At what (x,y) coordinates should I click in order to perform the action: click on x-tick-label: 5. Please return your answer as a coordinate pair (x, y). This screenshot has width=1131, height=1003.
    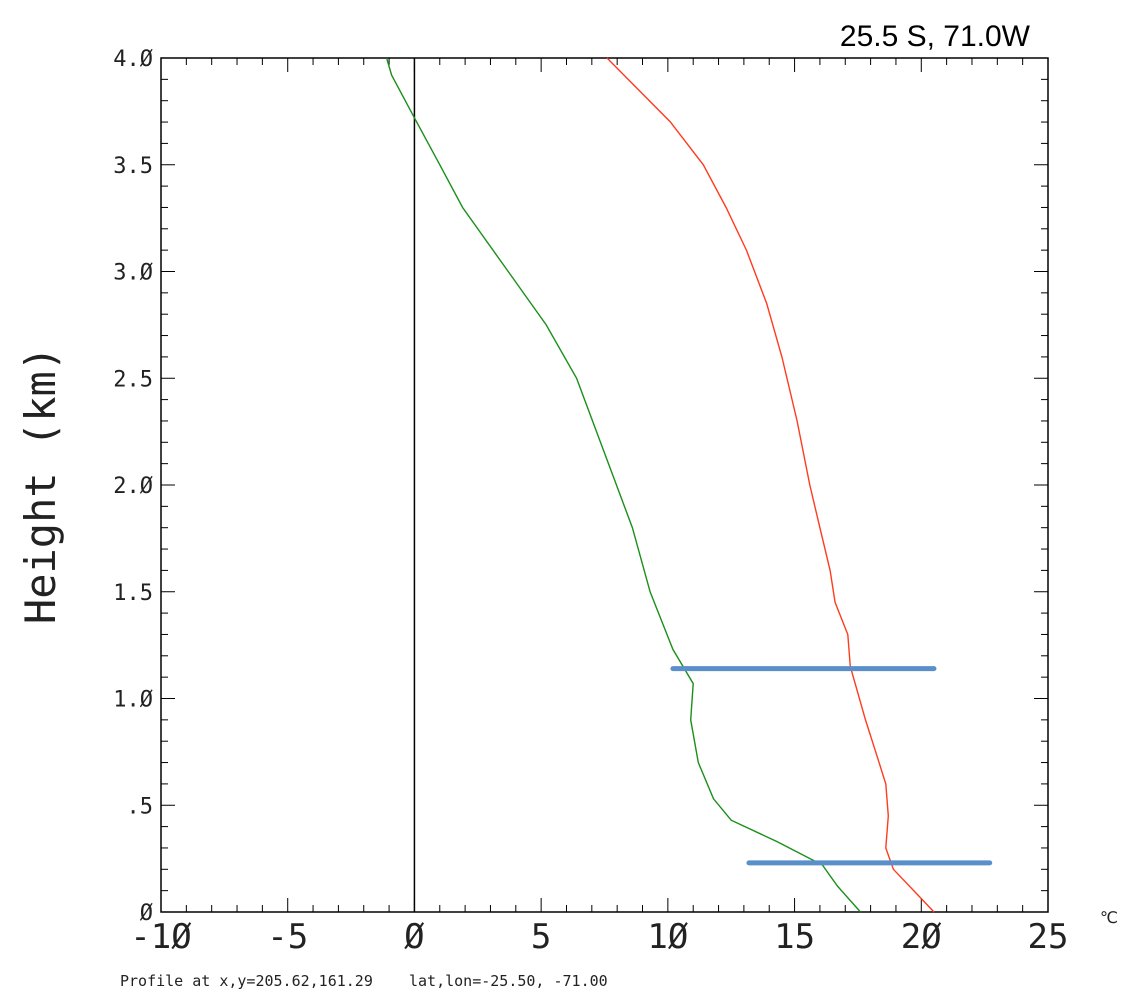
    Looking at the image, I should click on (541, 937).